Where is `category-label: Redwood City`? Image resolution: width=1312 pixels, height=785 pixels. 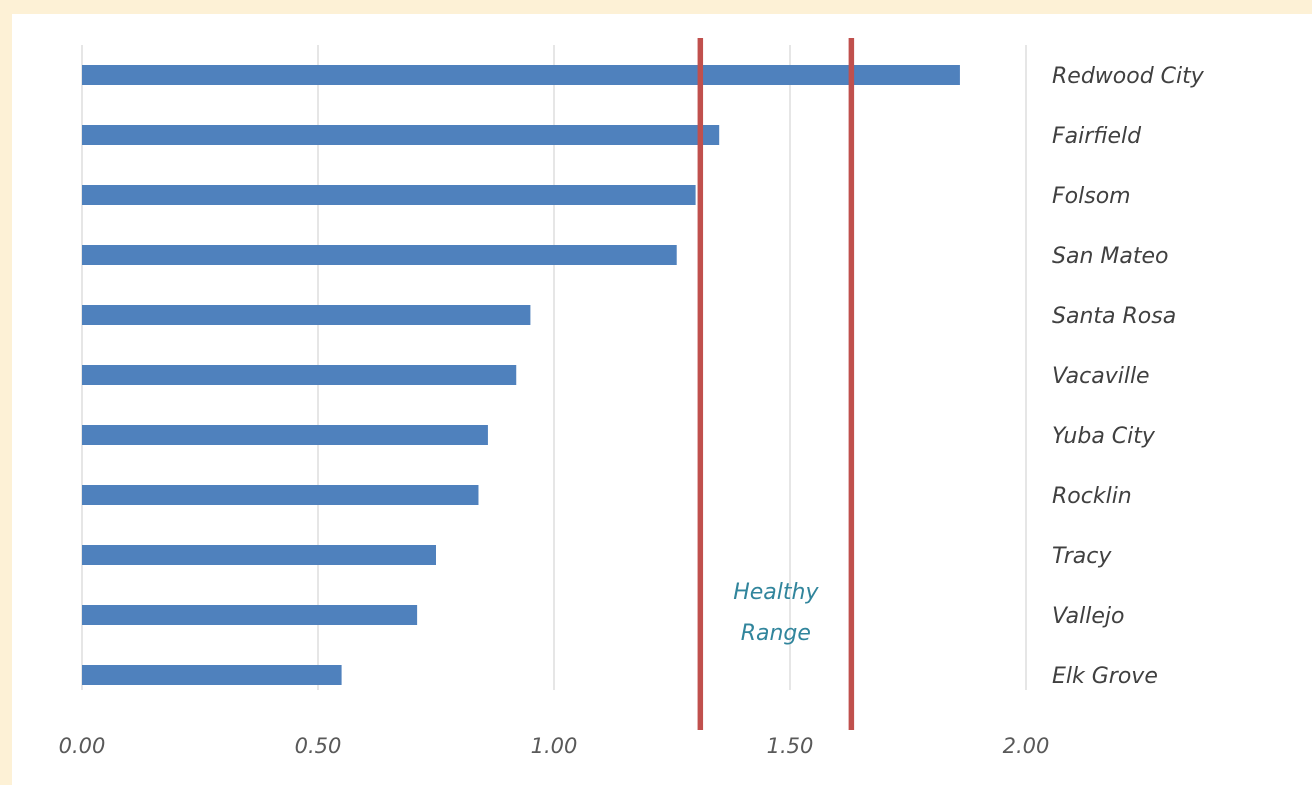
category-label: Redwood City is located at coordinates (1128, 76).